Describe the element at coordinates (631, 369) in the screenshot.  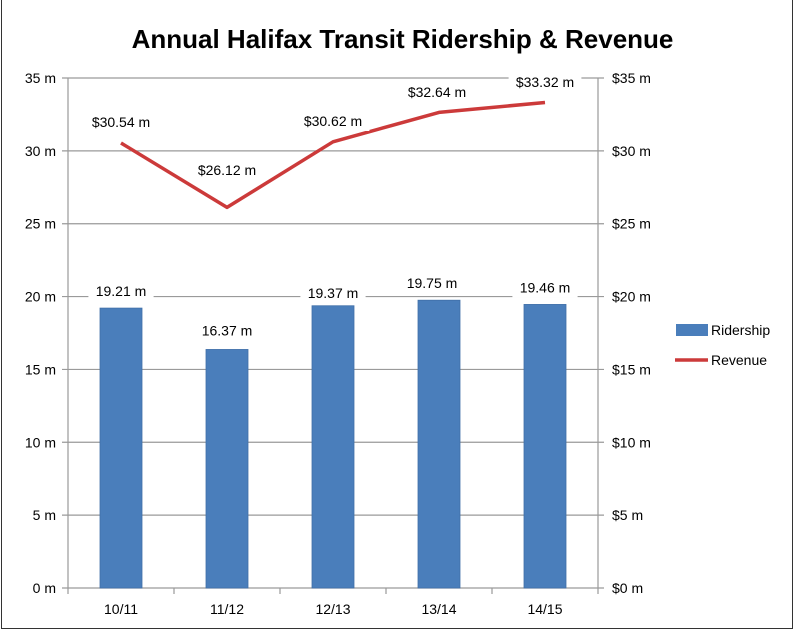
I see `right-tick-label: $15 m` at that location.